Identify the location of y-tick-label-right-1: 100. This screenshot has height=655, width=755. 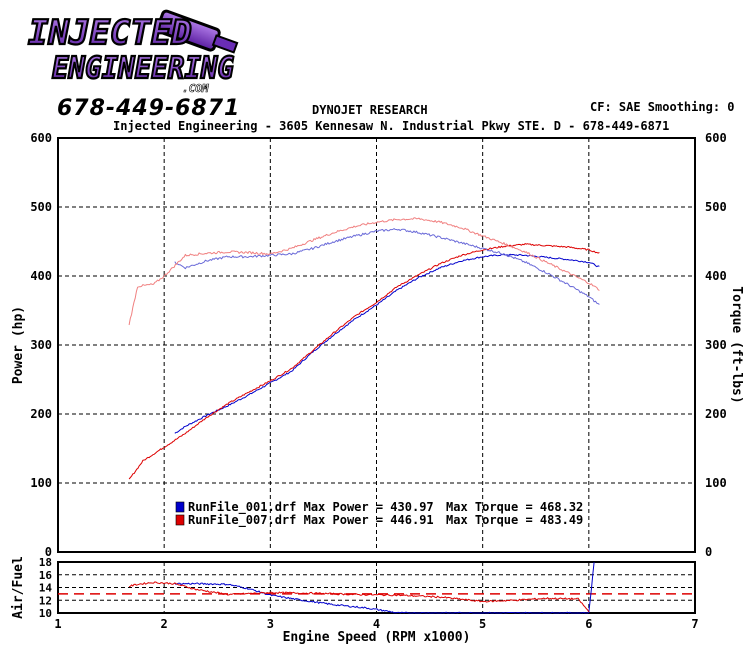
(716, 483).